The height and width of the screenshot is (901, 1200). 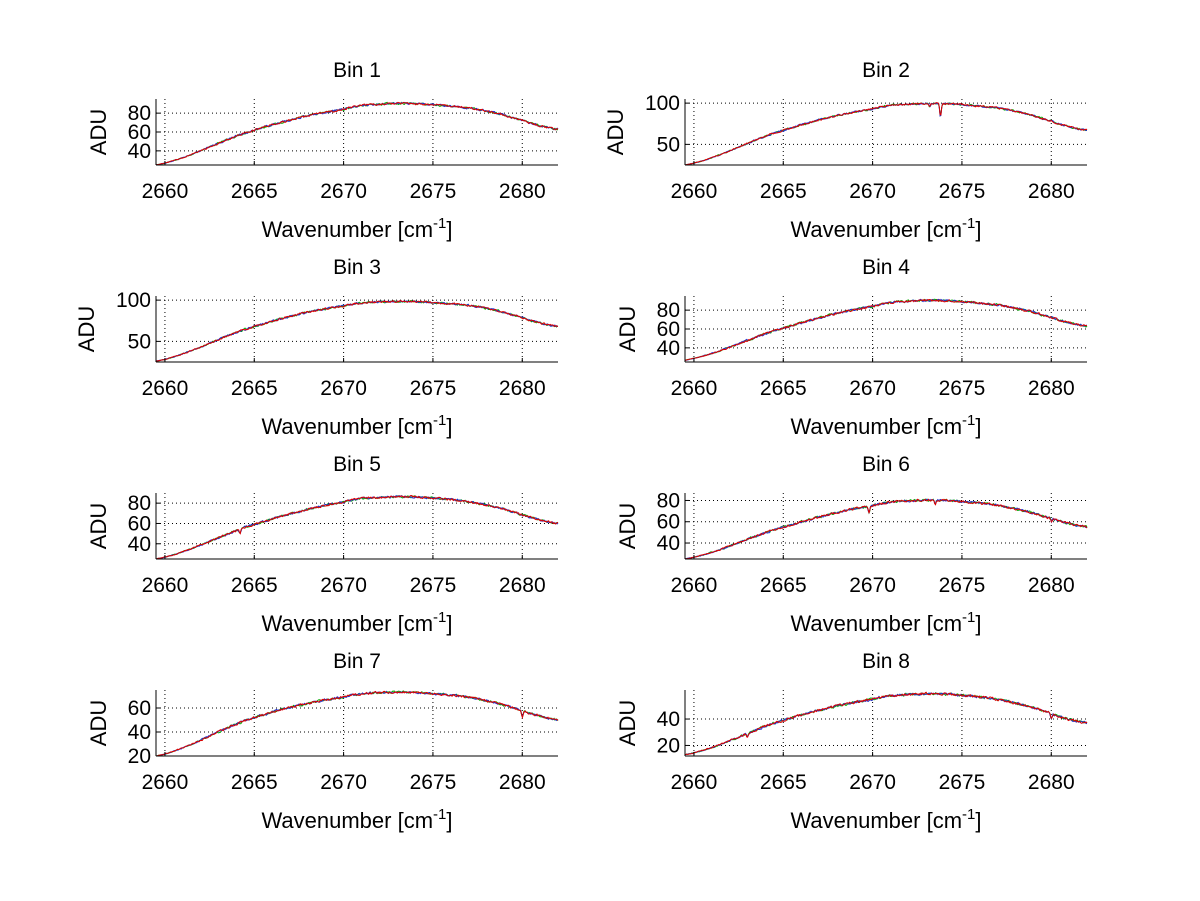 What do you see at coordinates (886, 464) in the screenshot?
I see `subplot-title: Bin 6` at bounding box center [886, 464].